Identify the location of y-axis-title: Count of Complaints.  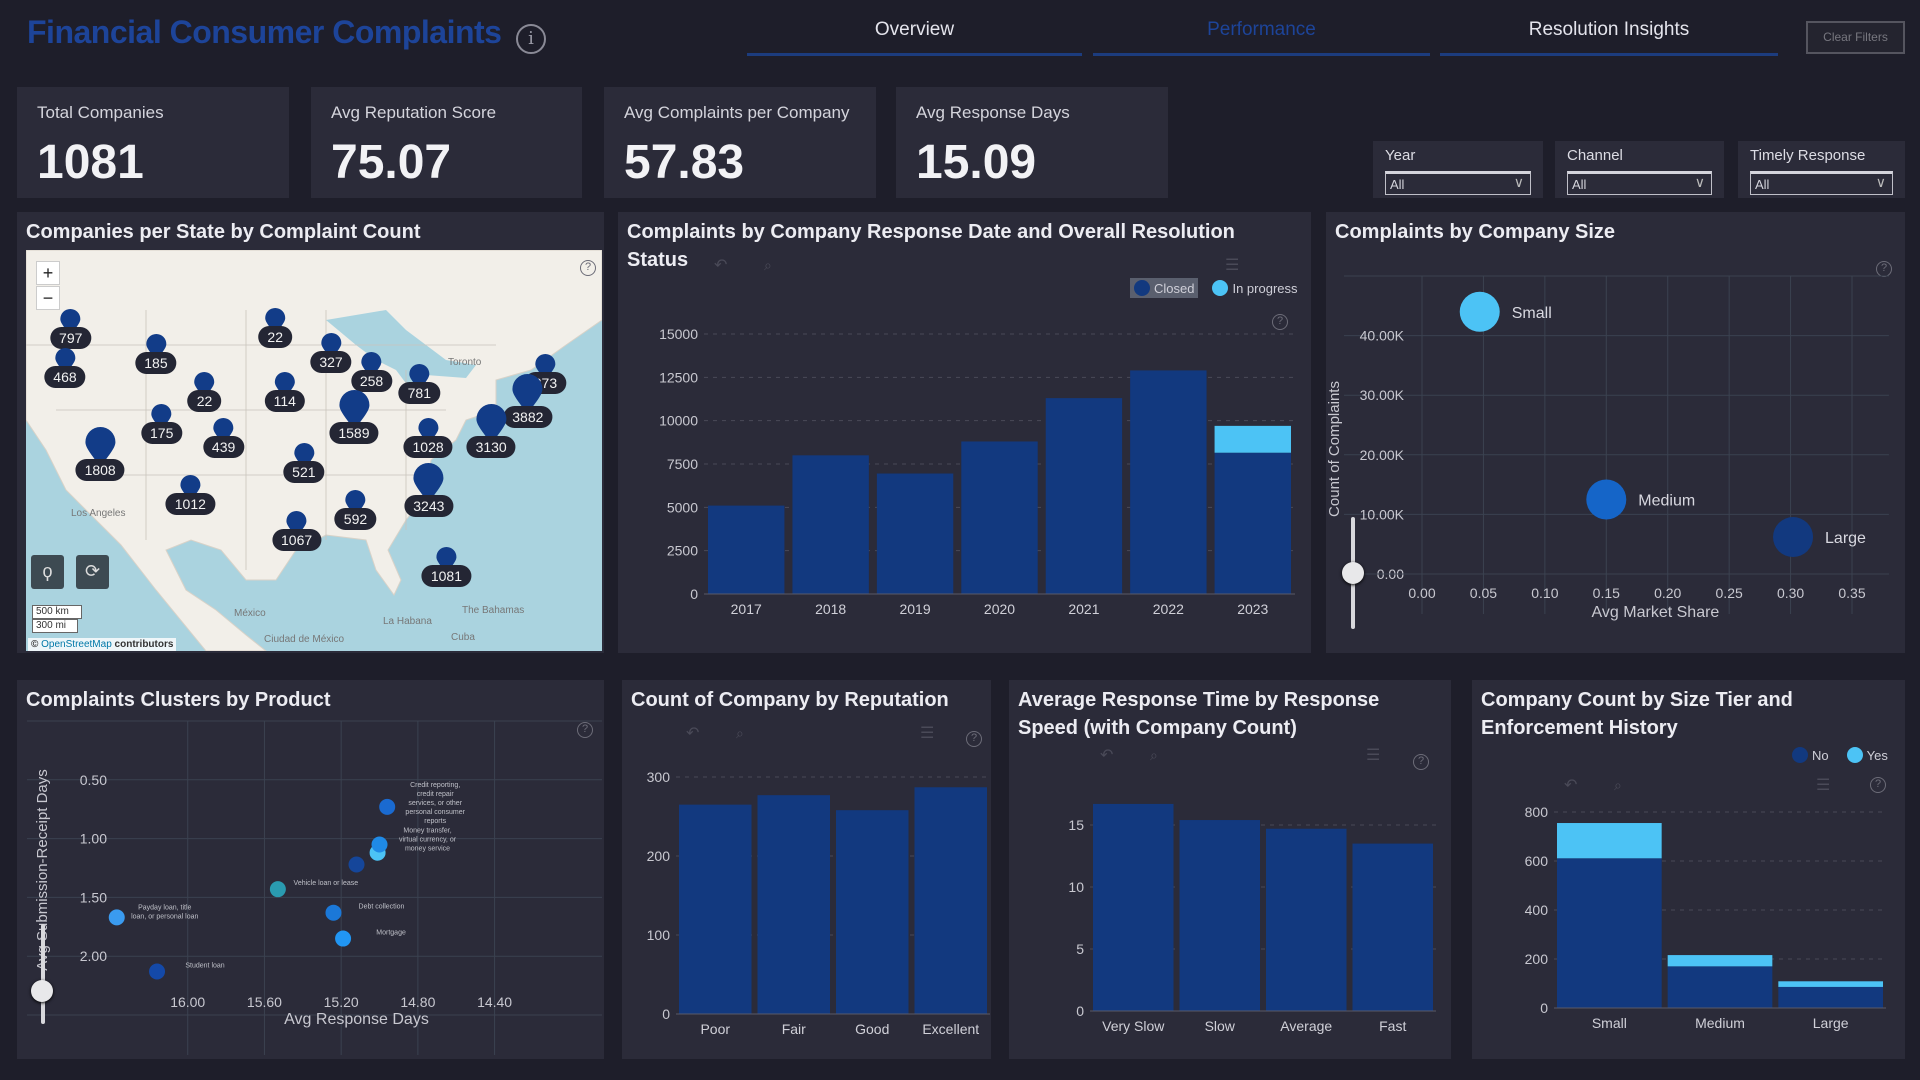
(1334, 449).